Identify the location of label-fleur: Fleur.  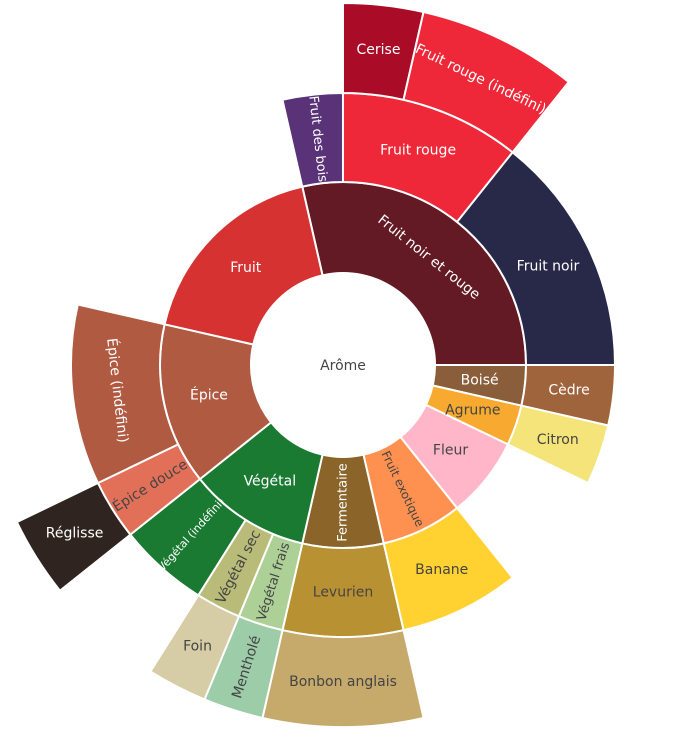
(450, 451).